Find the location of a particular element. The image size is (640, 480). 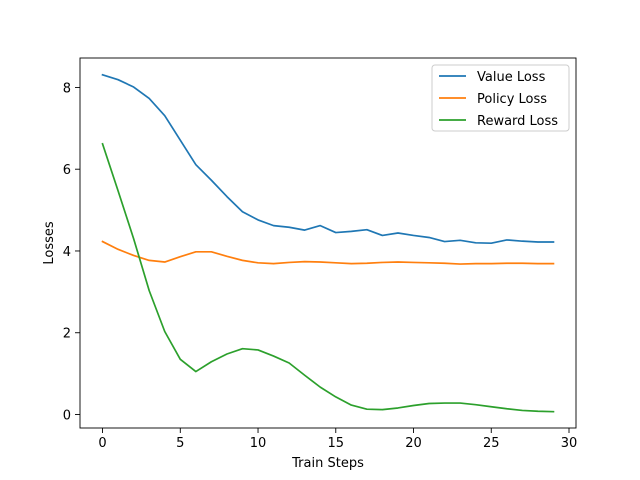

y-tick-label: 8 is located at coordinates (67, 88).